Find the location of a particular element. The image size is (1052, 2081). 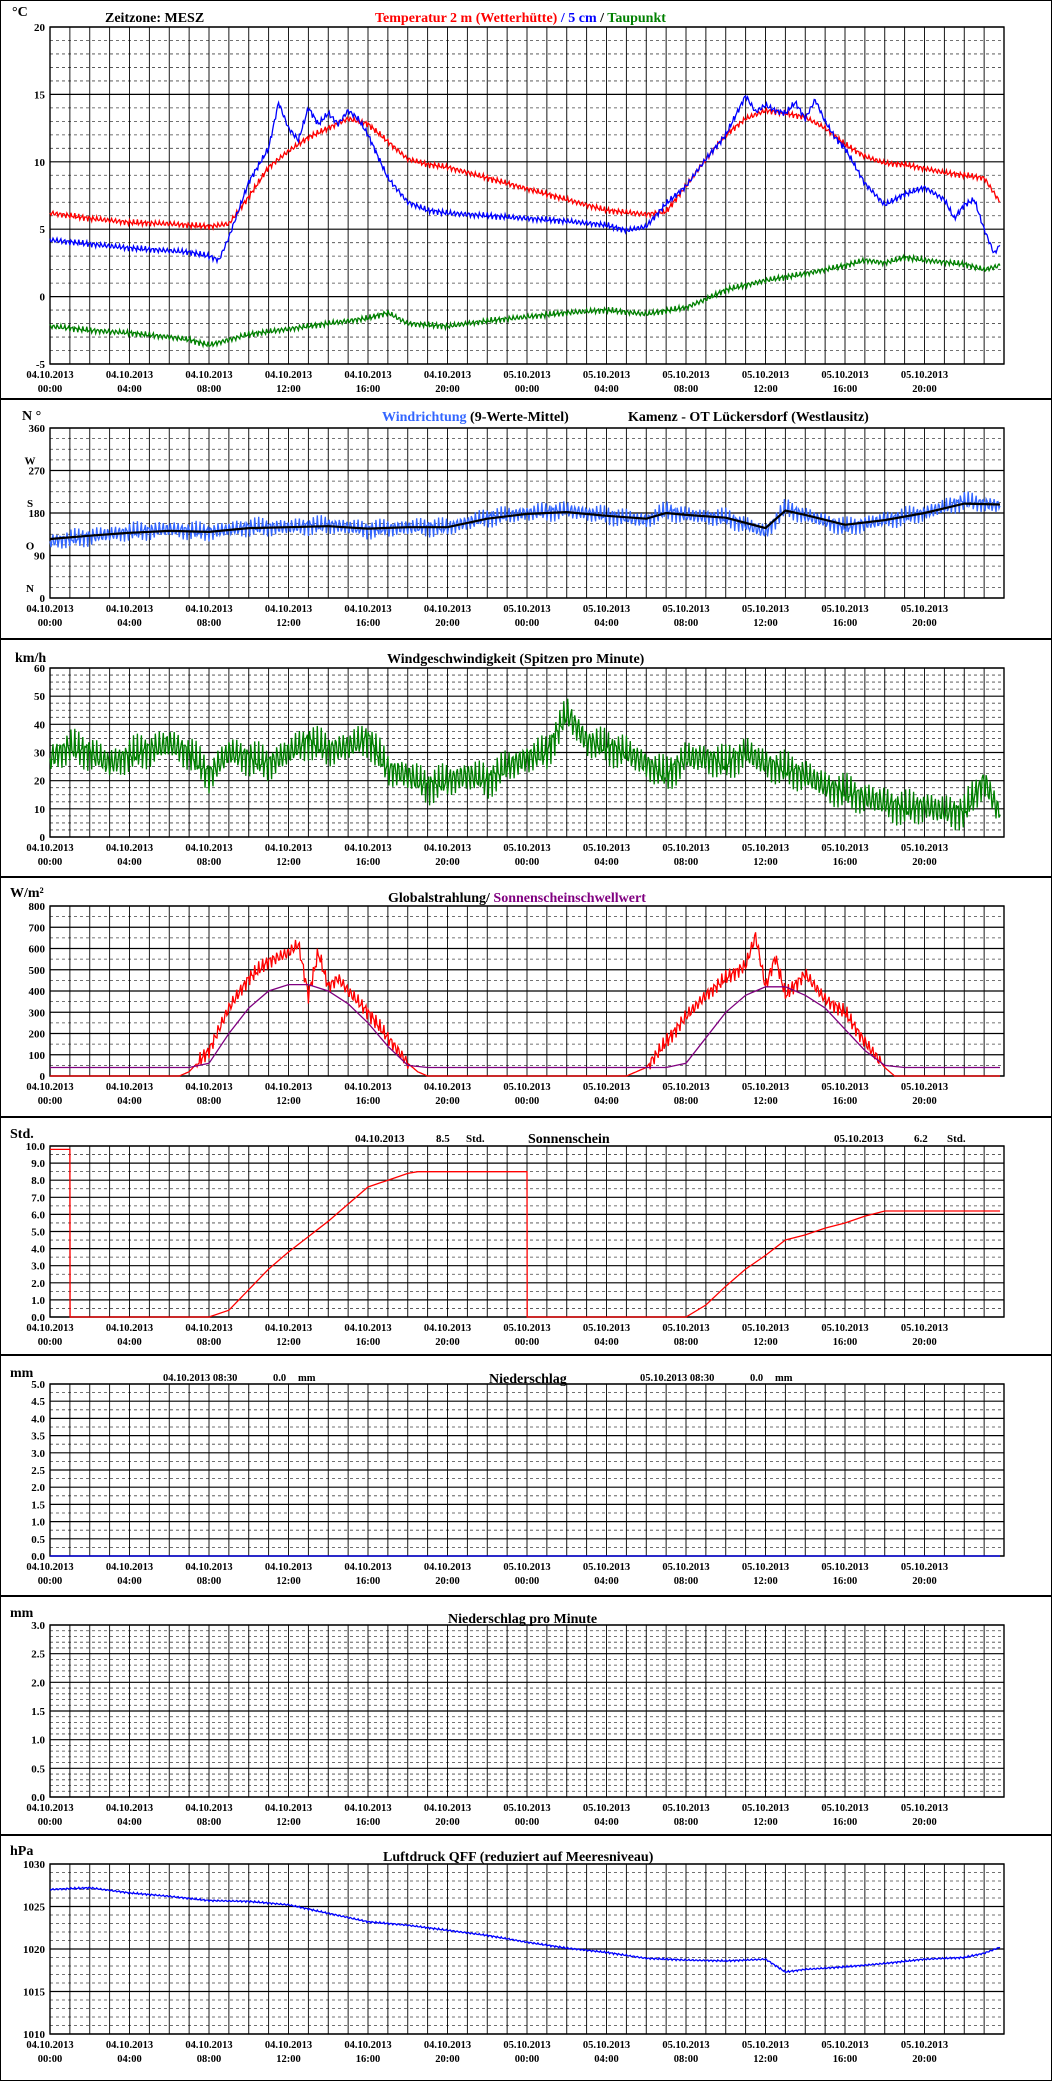

y-tick-label: 1010 is located at coordinates (34, 2035).